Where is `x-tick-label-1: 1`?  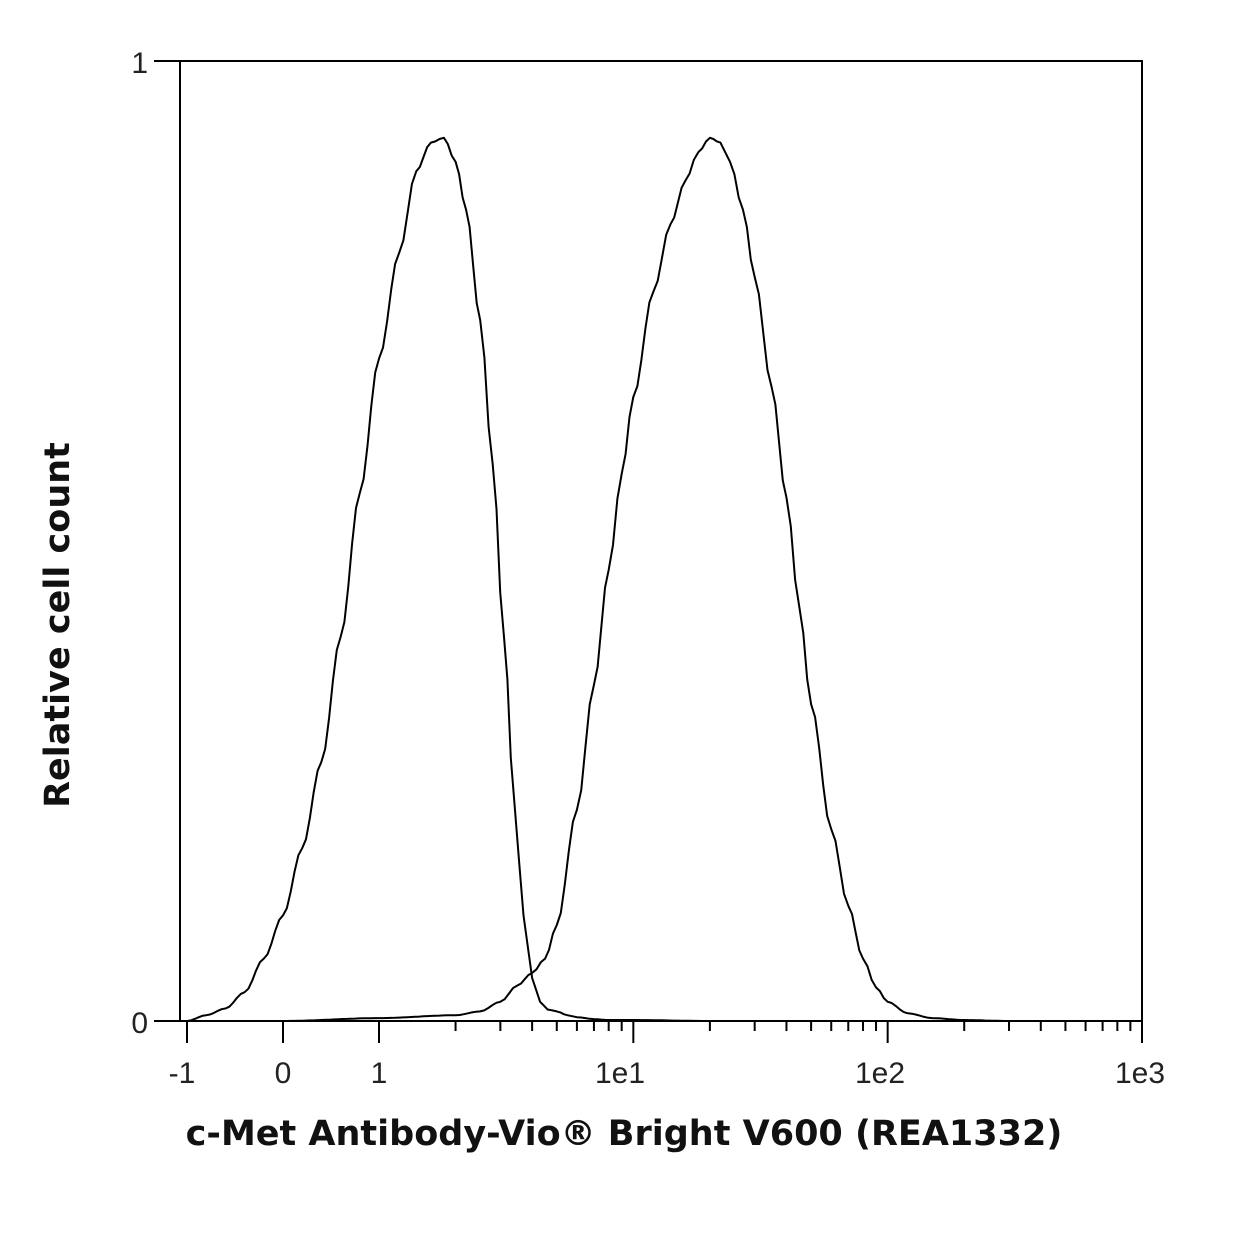 x-tick-label-1: 1 is located at coordinates (379, 1073).